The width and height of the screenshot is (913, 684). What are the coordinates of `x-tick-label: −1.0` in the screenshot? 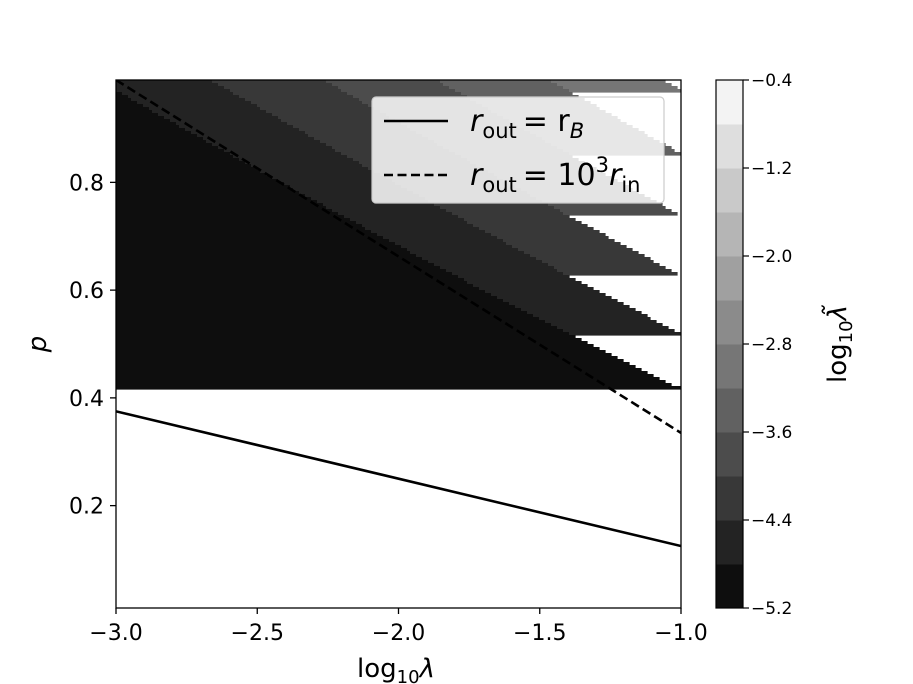 It's located at (680, 633).